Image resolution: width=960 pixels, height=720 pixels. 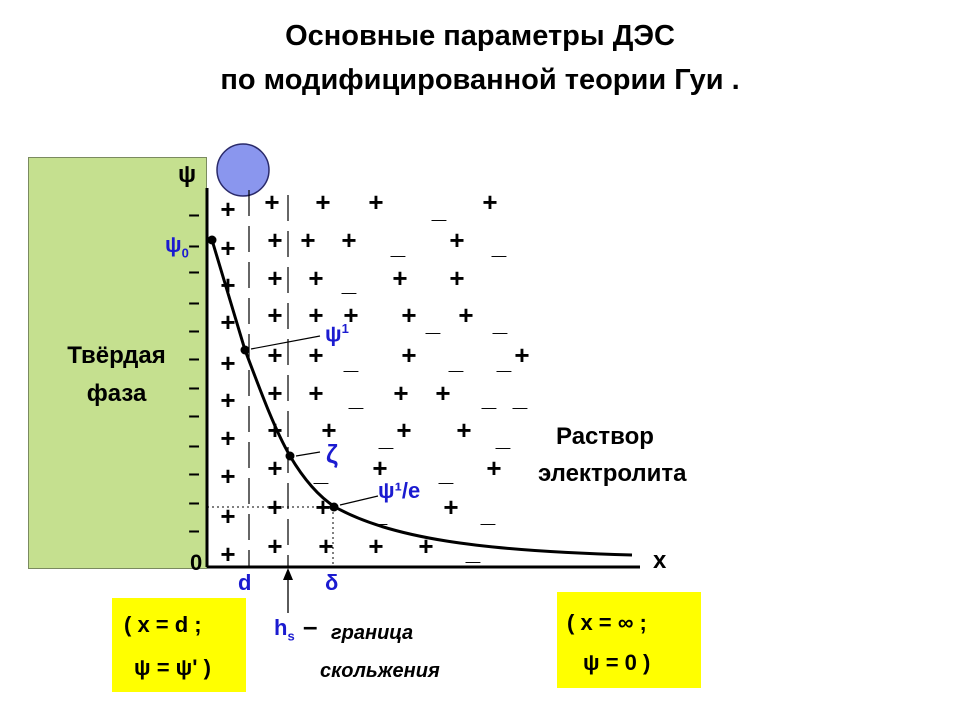 I want to click on solid-phase-block, so click(x=117, y=363).